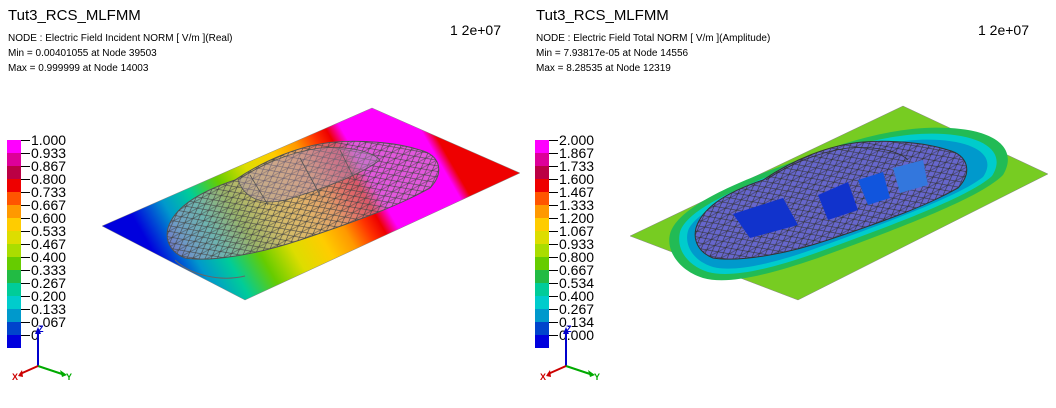  What do you see at coordinates (49, 244) in the screenshot?
I see `legend-label: 0.467` at bounding box center [49, 244].